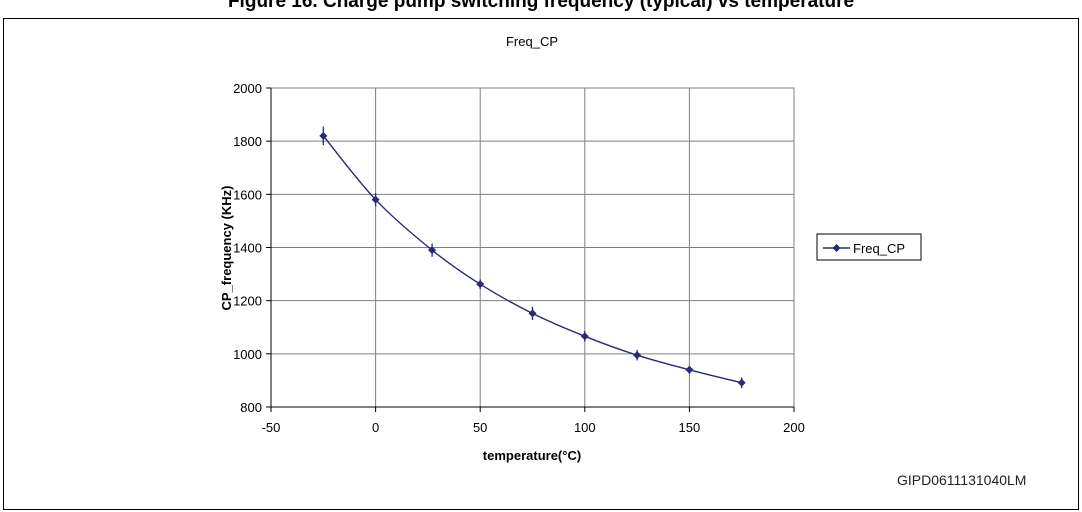  I want to click on x-tick-label: 0, so click(375, 427).